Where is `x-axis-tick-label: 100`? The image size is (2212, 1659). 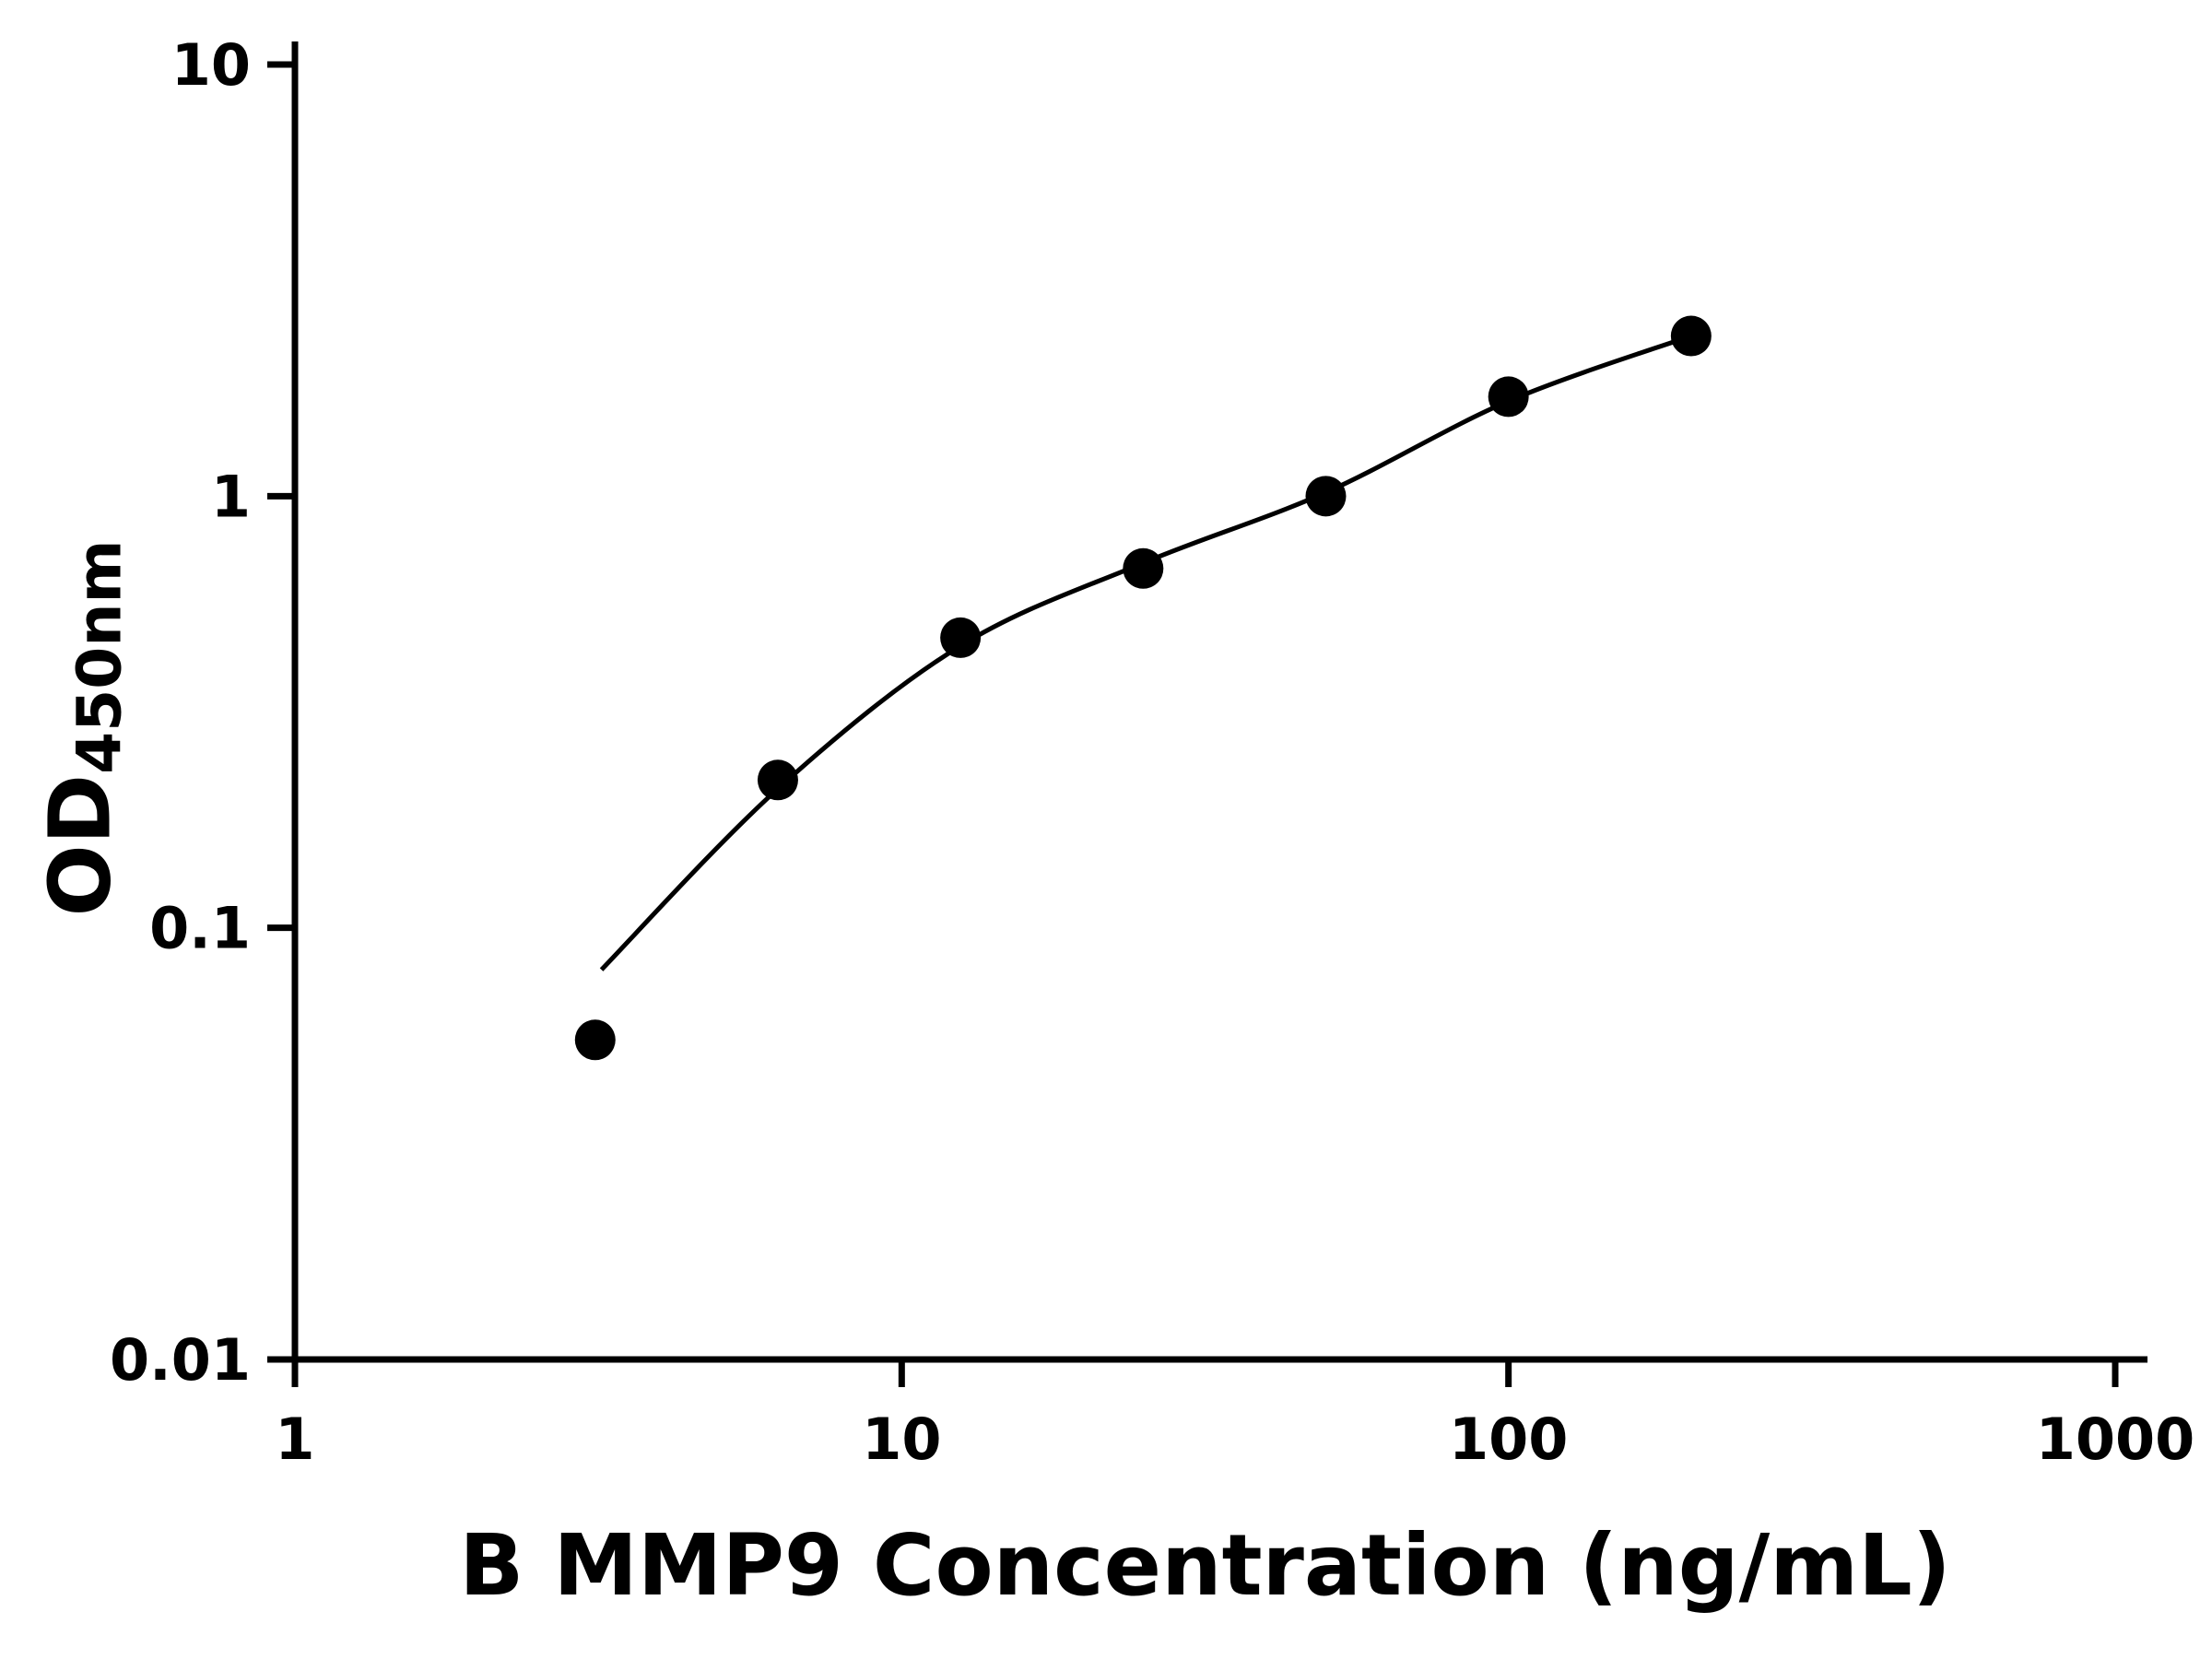
x-axis-tick-label: 100 is located at coordinates (1508, 1439).